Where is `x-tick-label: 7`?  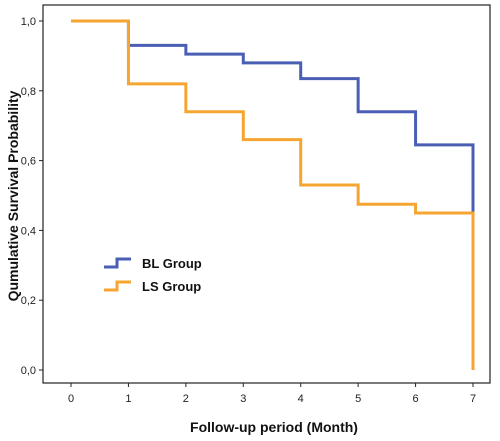
x-tick-label: 7 is located at coordinates (473, 399).